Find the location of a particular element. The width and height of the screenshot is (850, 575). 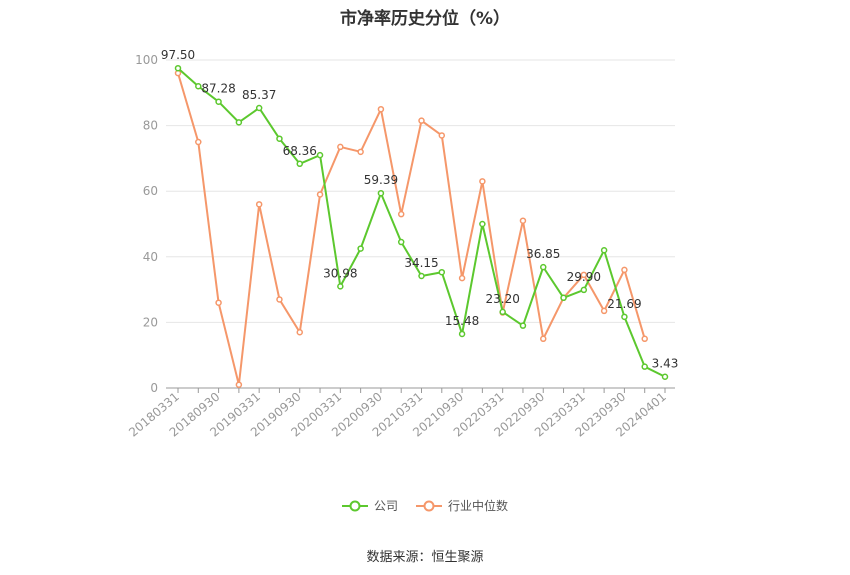

data-label: 59.39 is located at coordinates (381, 180).